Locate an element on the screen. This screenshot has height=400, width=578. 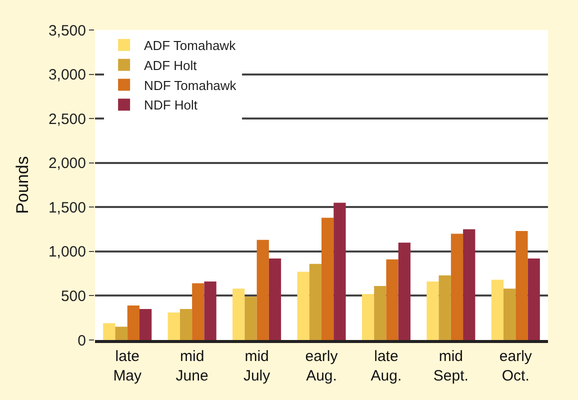
y-tick-label: 0 is located at coordinates (82, 341).